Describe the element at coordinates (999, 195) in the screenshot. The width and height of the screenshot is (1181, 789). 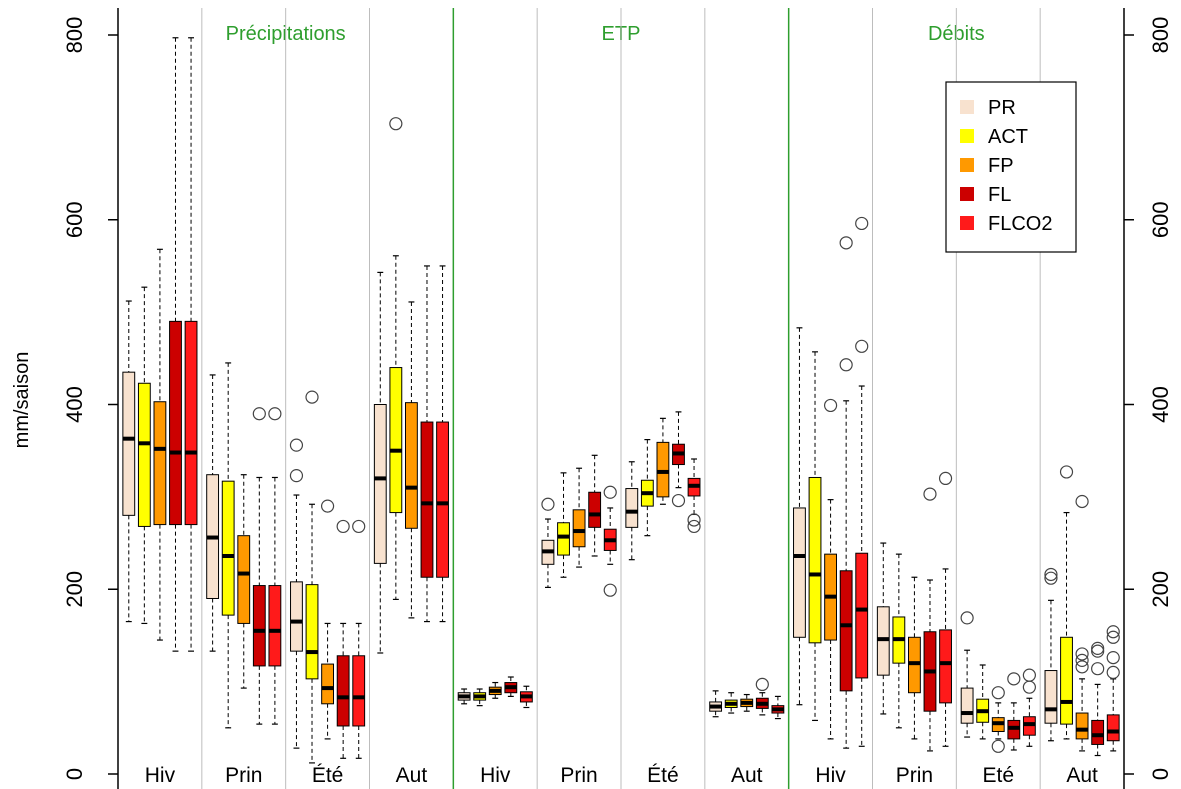
I see `legend-label: FL` at that location.